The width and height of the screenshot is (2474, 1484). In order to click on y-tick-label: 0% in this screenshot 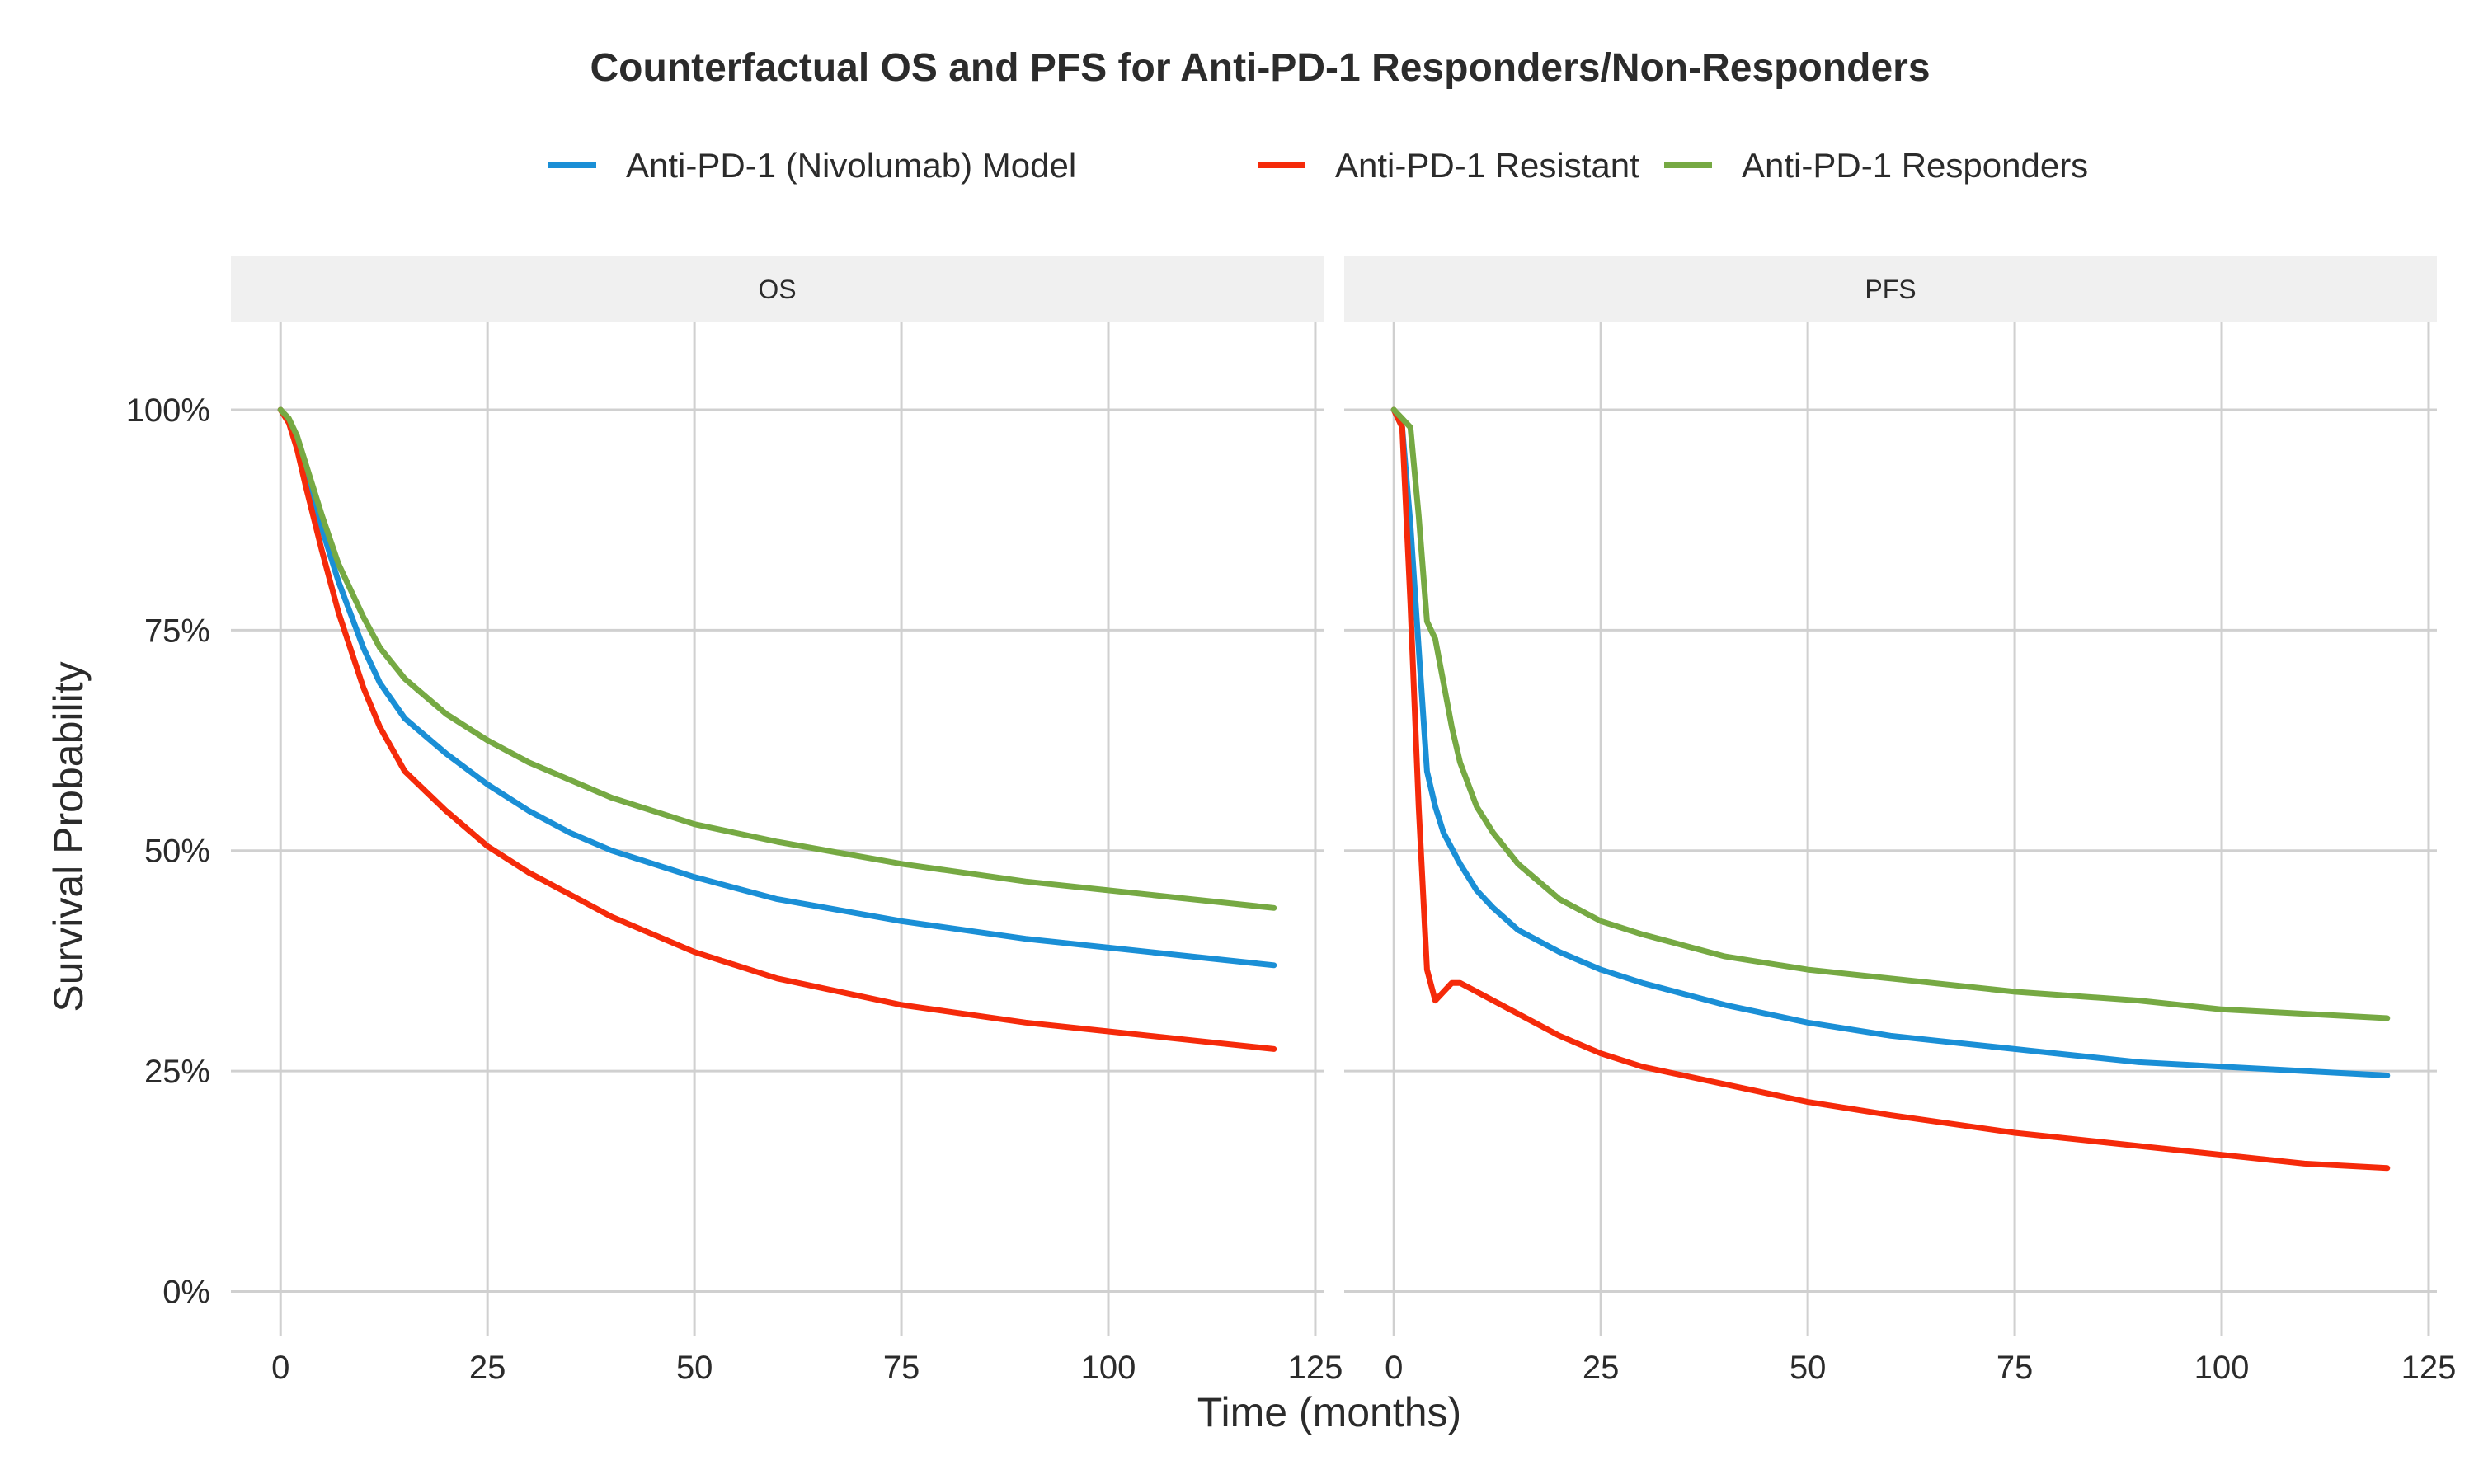, I will do `click(186, 1293)`.